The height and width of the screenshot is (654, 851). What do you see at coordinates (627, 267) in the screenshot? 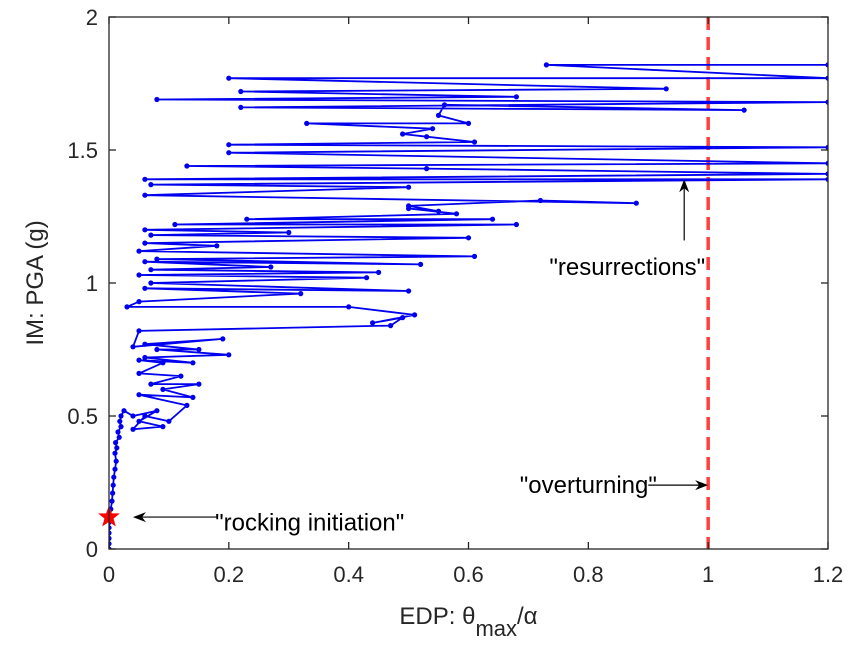
I see `resurrections-label: "resurrections"` at bounding box center [627, 267].